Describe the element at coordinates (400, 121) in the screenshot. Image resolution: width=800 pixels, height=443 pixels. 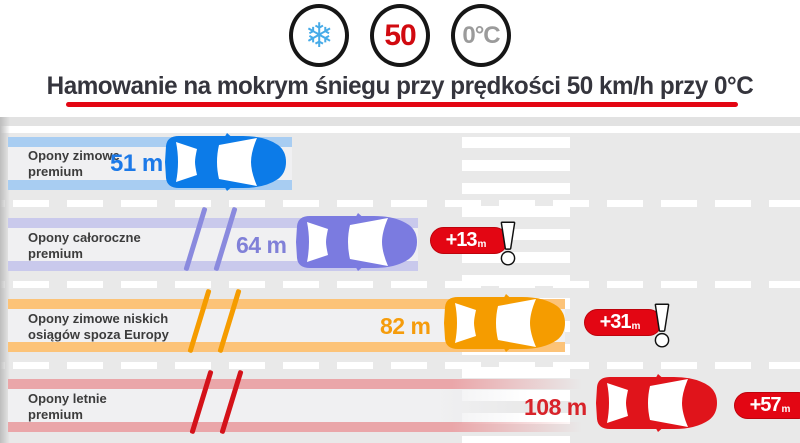
I see `road-curb-strip` at that location.